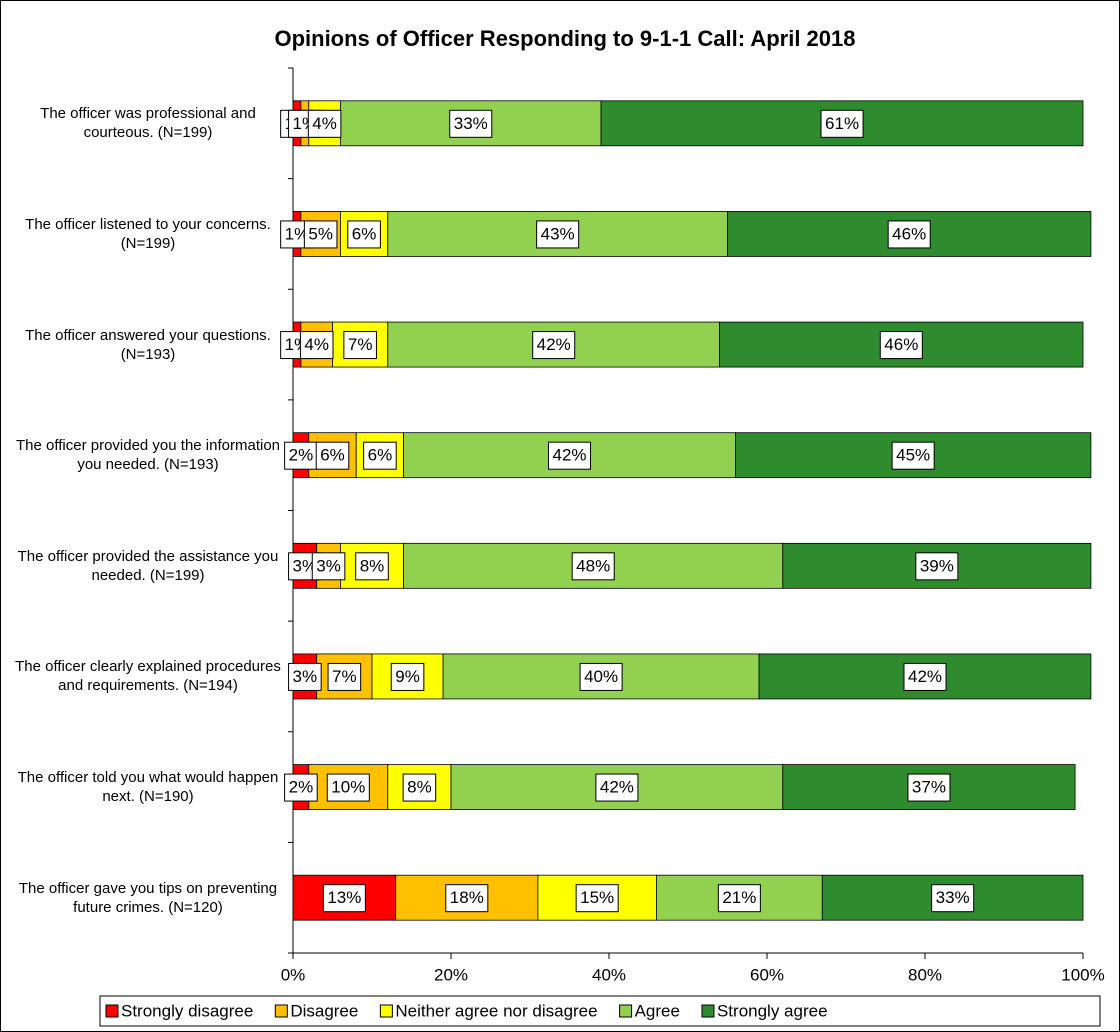 The height and width of the screenshot is (1032, 1120). I want to click on legend-box, so click(600, 1011).